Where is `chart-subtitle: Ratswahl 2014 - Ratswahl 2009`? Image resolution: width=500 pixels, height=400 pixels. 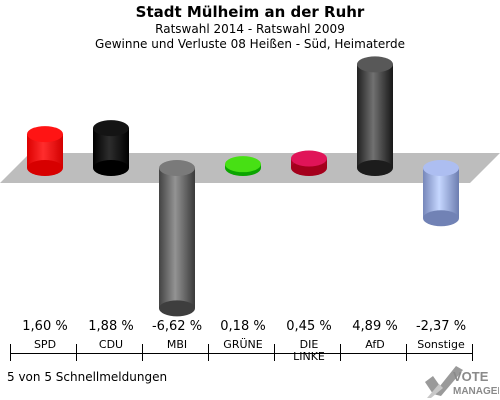
chart-subtitle: Ratswahl 2014 - Ratswahl 2009 is located at coordinates (250, 29).